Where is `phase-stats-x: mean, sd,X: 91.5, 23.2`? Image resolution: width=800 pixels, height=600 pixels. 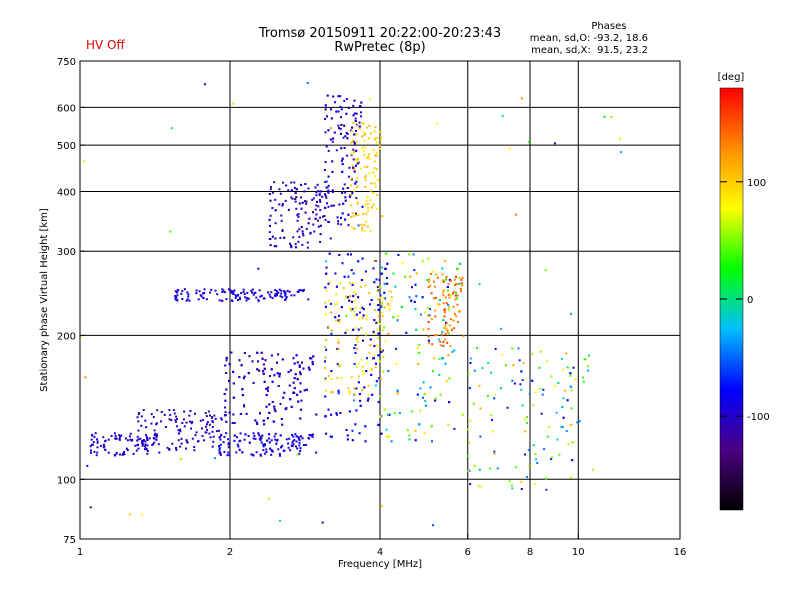 phase-stats-x: mean, sd,X: 91.5, 23.2 is located at coordinates (589, 50).